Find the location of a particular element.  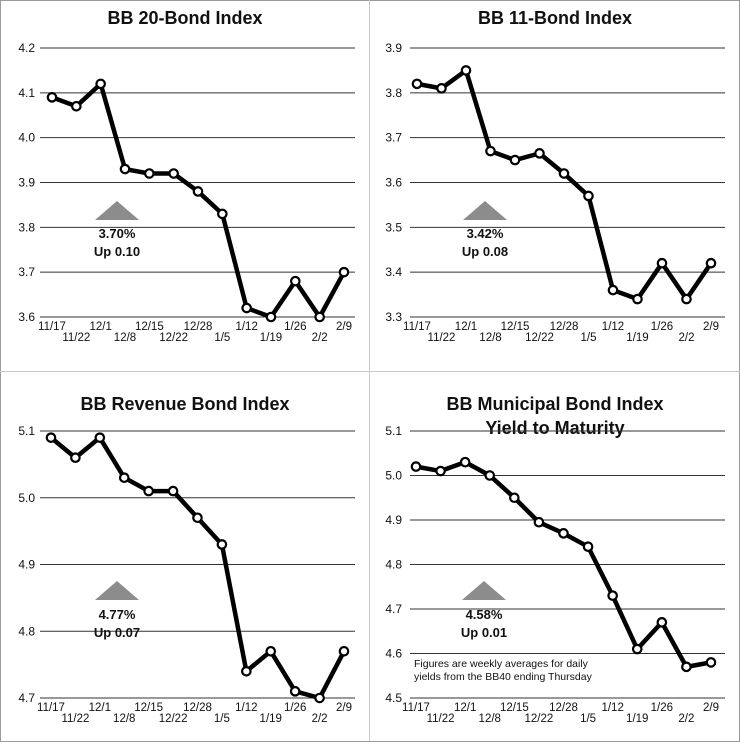

y-tick-label: 4.0 is located at coordinates (26, 138).